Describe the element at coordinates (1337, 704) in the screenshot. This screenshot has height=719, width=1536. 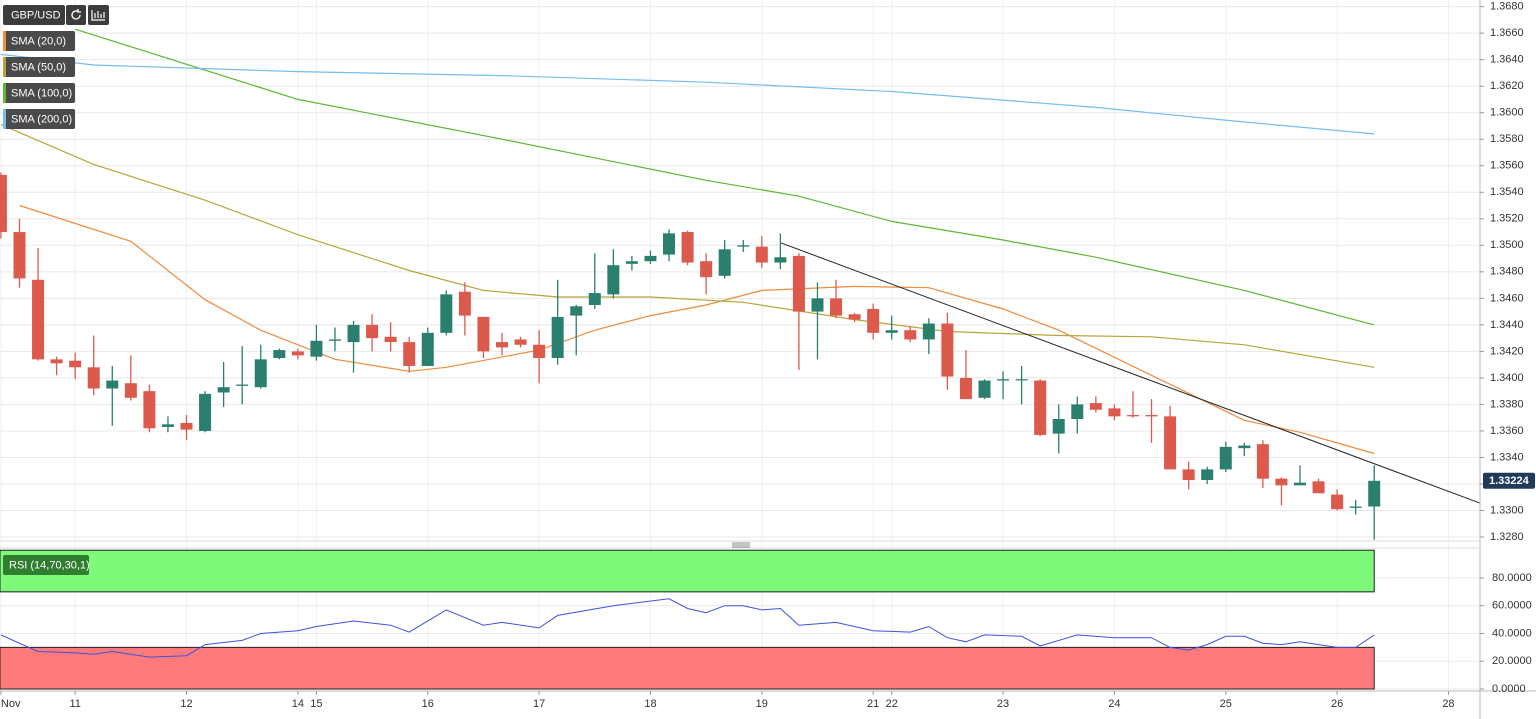
I see `x-tick-label: 26` at that location.